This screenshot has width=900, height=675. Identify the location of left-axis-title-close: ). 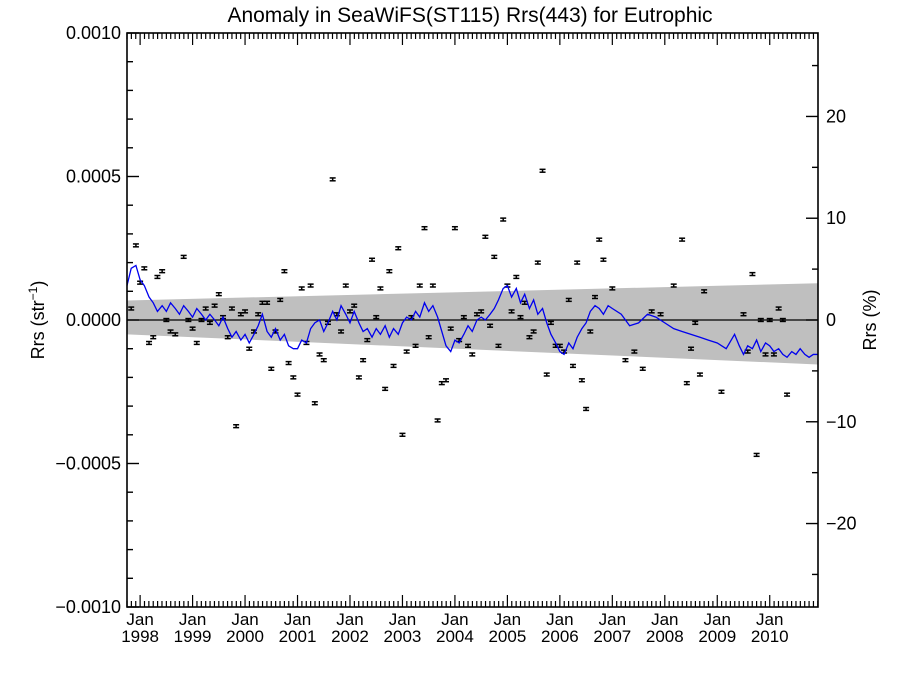
(38, 284).